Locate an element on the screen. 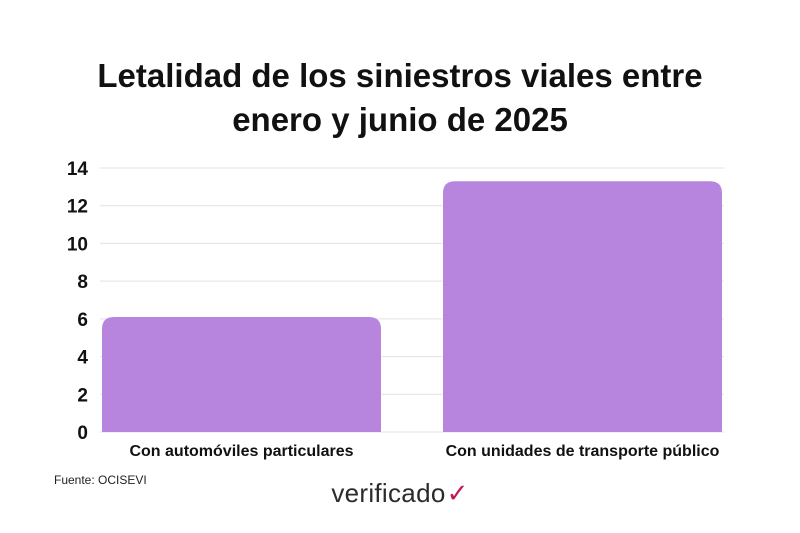 The height and width of the screenshot is (533, 800). y-tick-label: 2 is located at coordinates (82, 395).